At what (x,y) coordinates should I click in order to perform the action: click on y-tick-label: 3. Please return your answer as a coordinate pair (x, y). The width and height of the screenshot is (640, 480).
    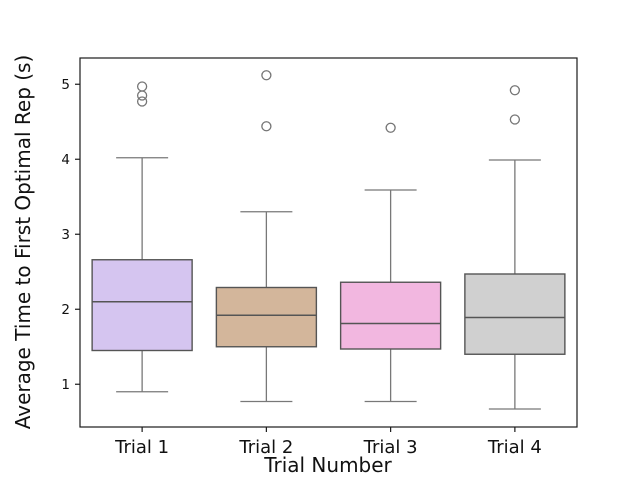
    Looking at the image, I should click on (65, 235).